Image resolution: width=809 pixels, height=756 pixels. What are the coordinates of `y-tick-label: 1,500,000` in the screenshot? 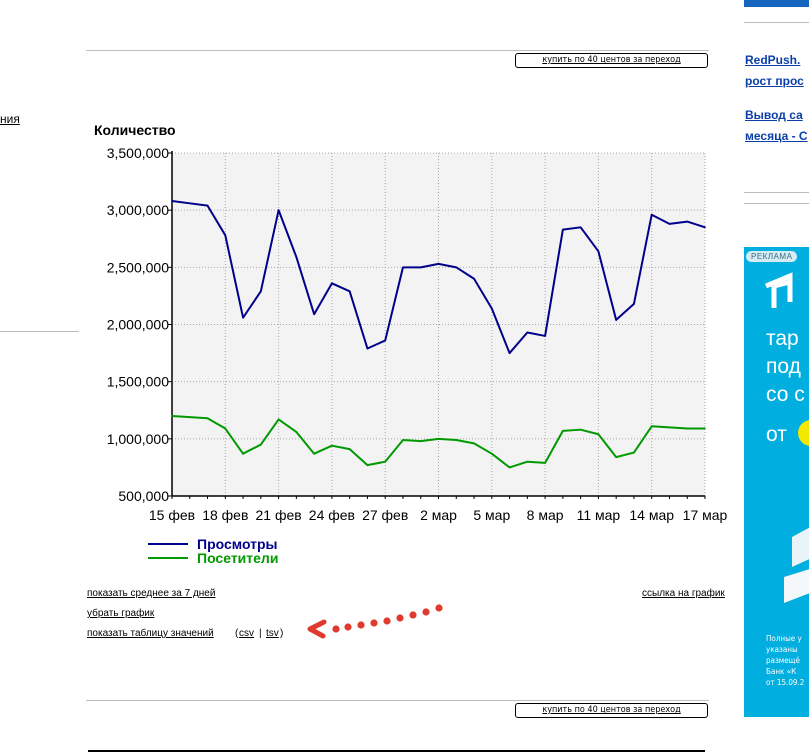 It's located at (138, 382).